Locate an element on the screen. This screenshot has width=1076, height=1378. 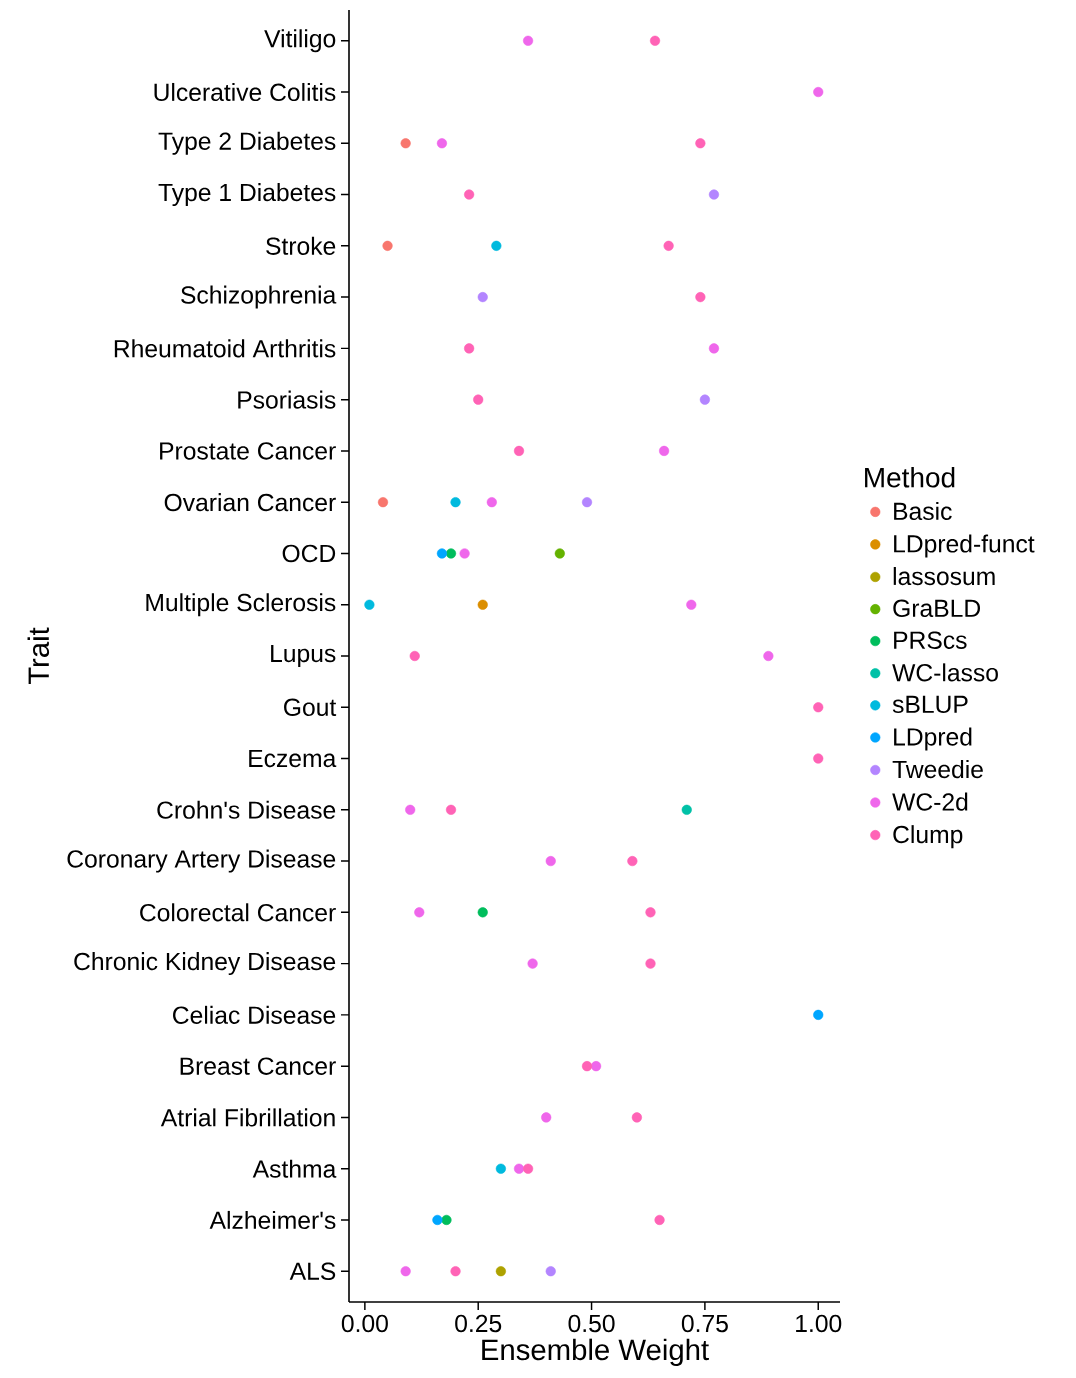
y-tick-label: Type 2 Diabetes is located at coordinates (247, 143).